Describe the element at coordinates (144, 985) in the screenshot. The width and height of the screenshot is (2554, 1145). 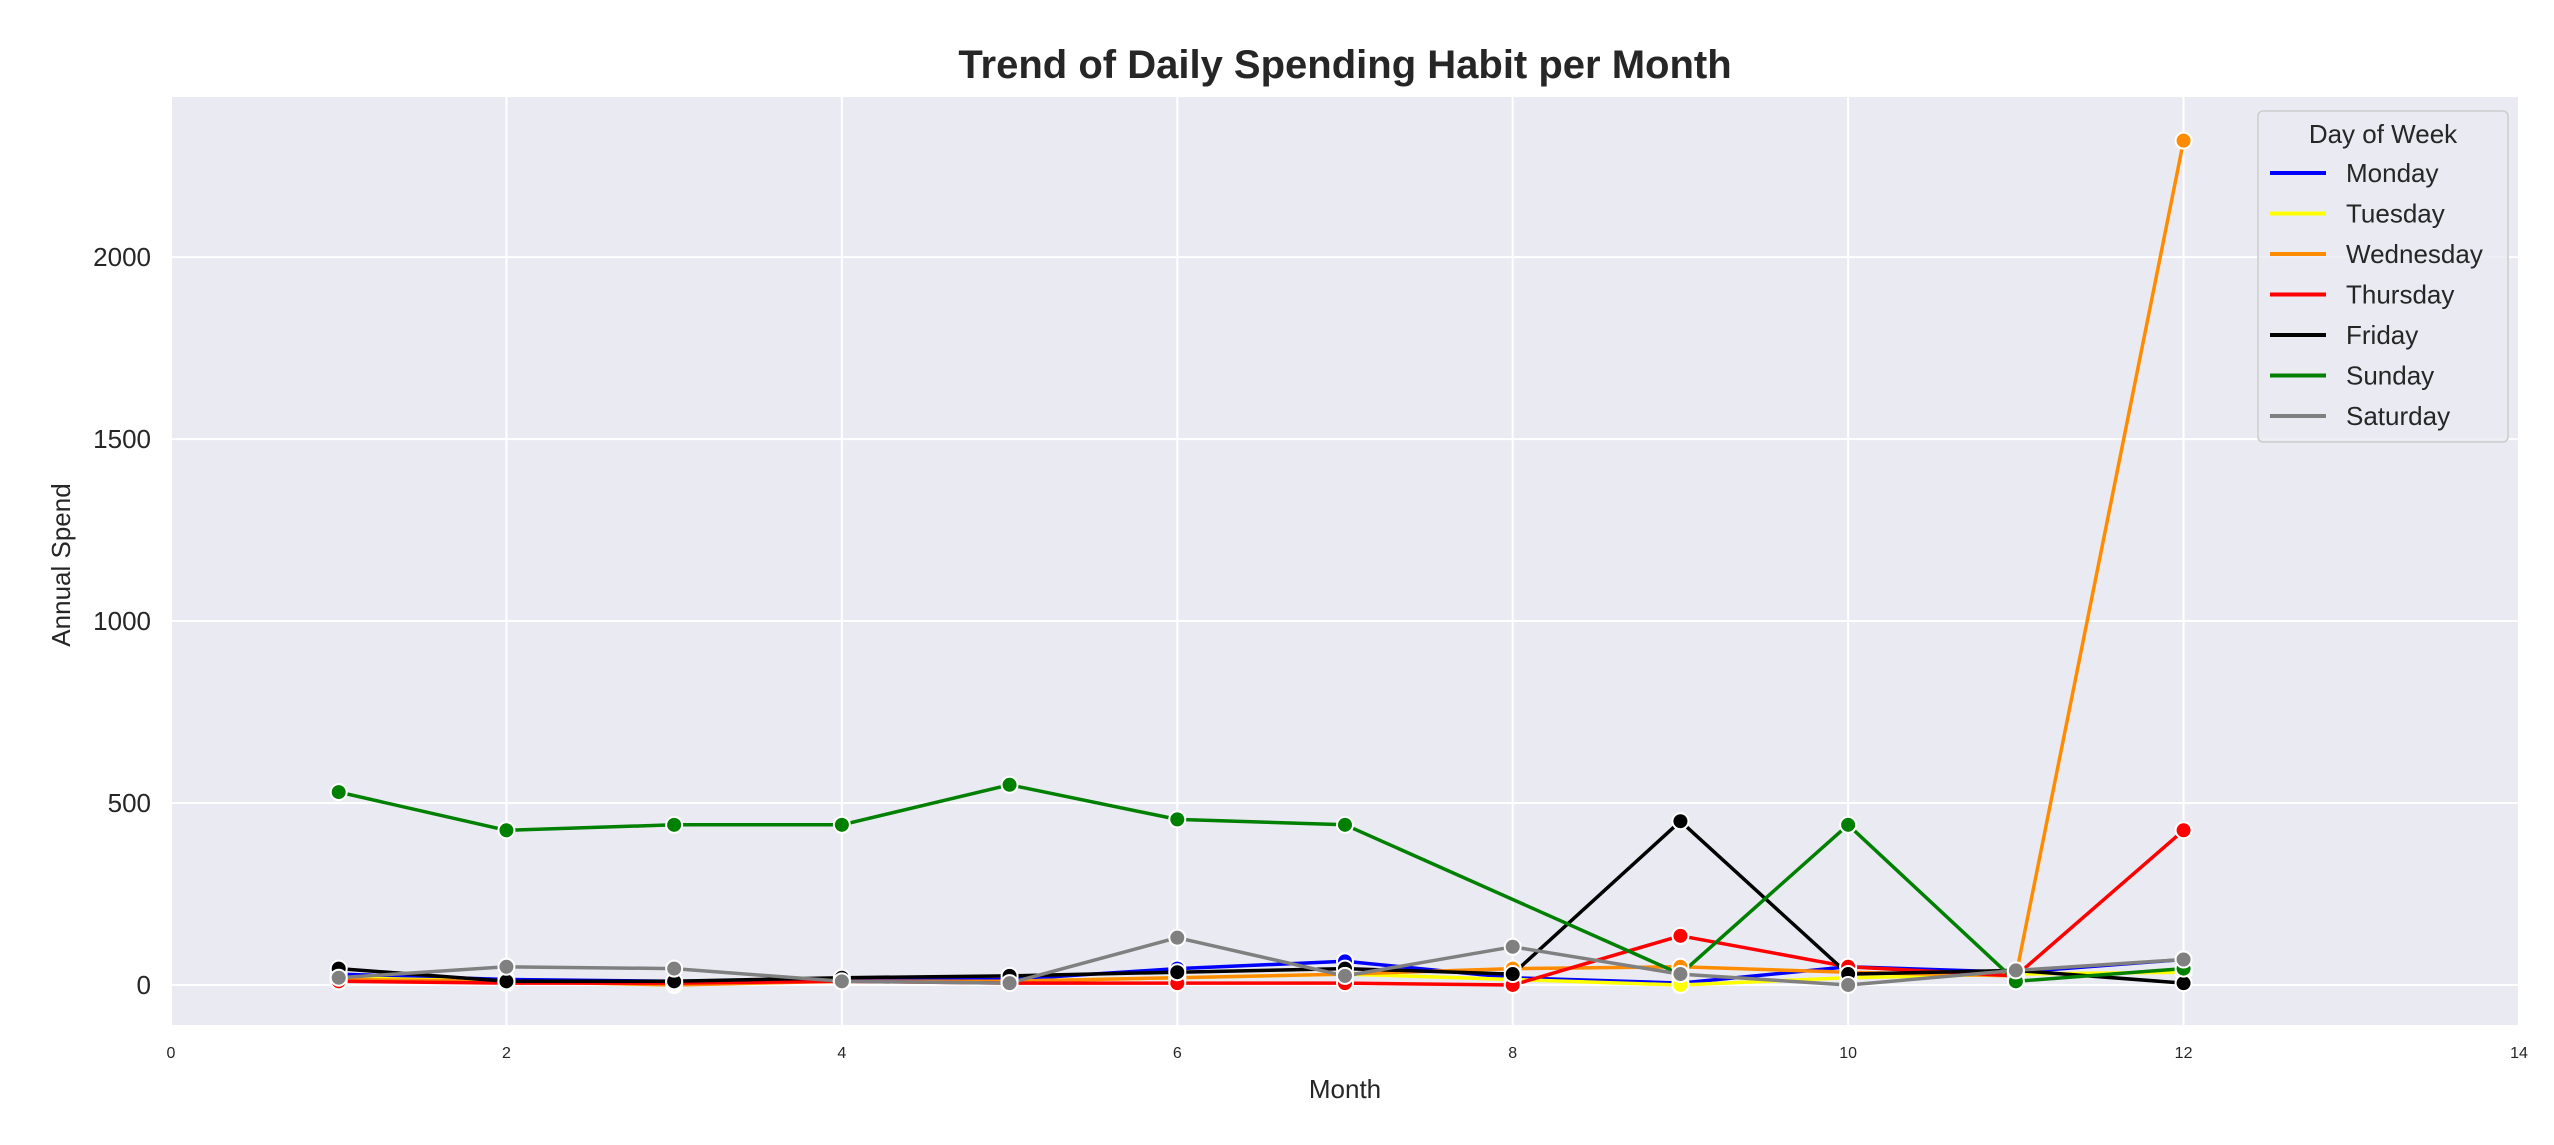
I see `y-tick-label: 0` at that location.